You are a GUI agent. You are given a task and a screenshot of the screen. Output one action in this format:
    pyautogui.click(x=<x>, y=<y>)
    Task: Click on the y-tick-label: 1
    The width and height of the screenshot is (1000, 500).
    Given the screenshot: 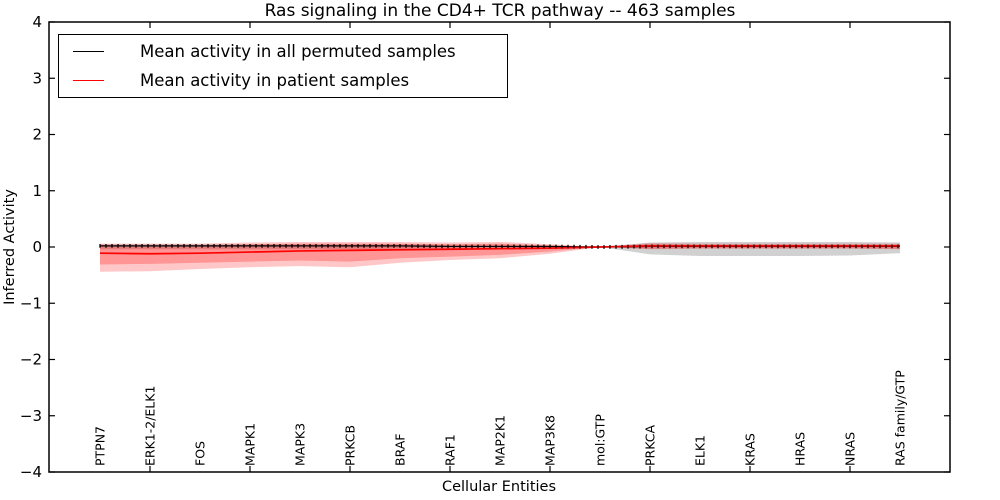 What is the action you would take?
    pyautogui.click(x=37, y=191)
    